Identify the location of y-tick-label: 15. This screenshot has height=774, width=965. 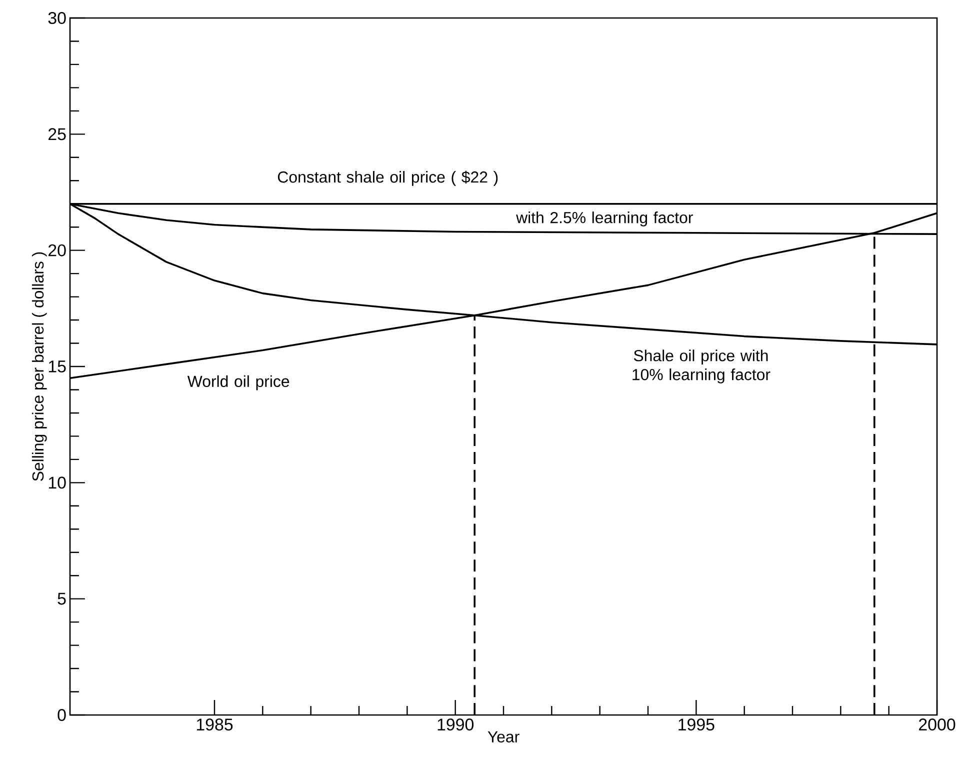
(57, 366).